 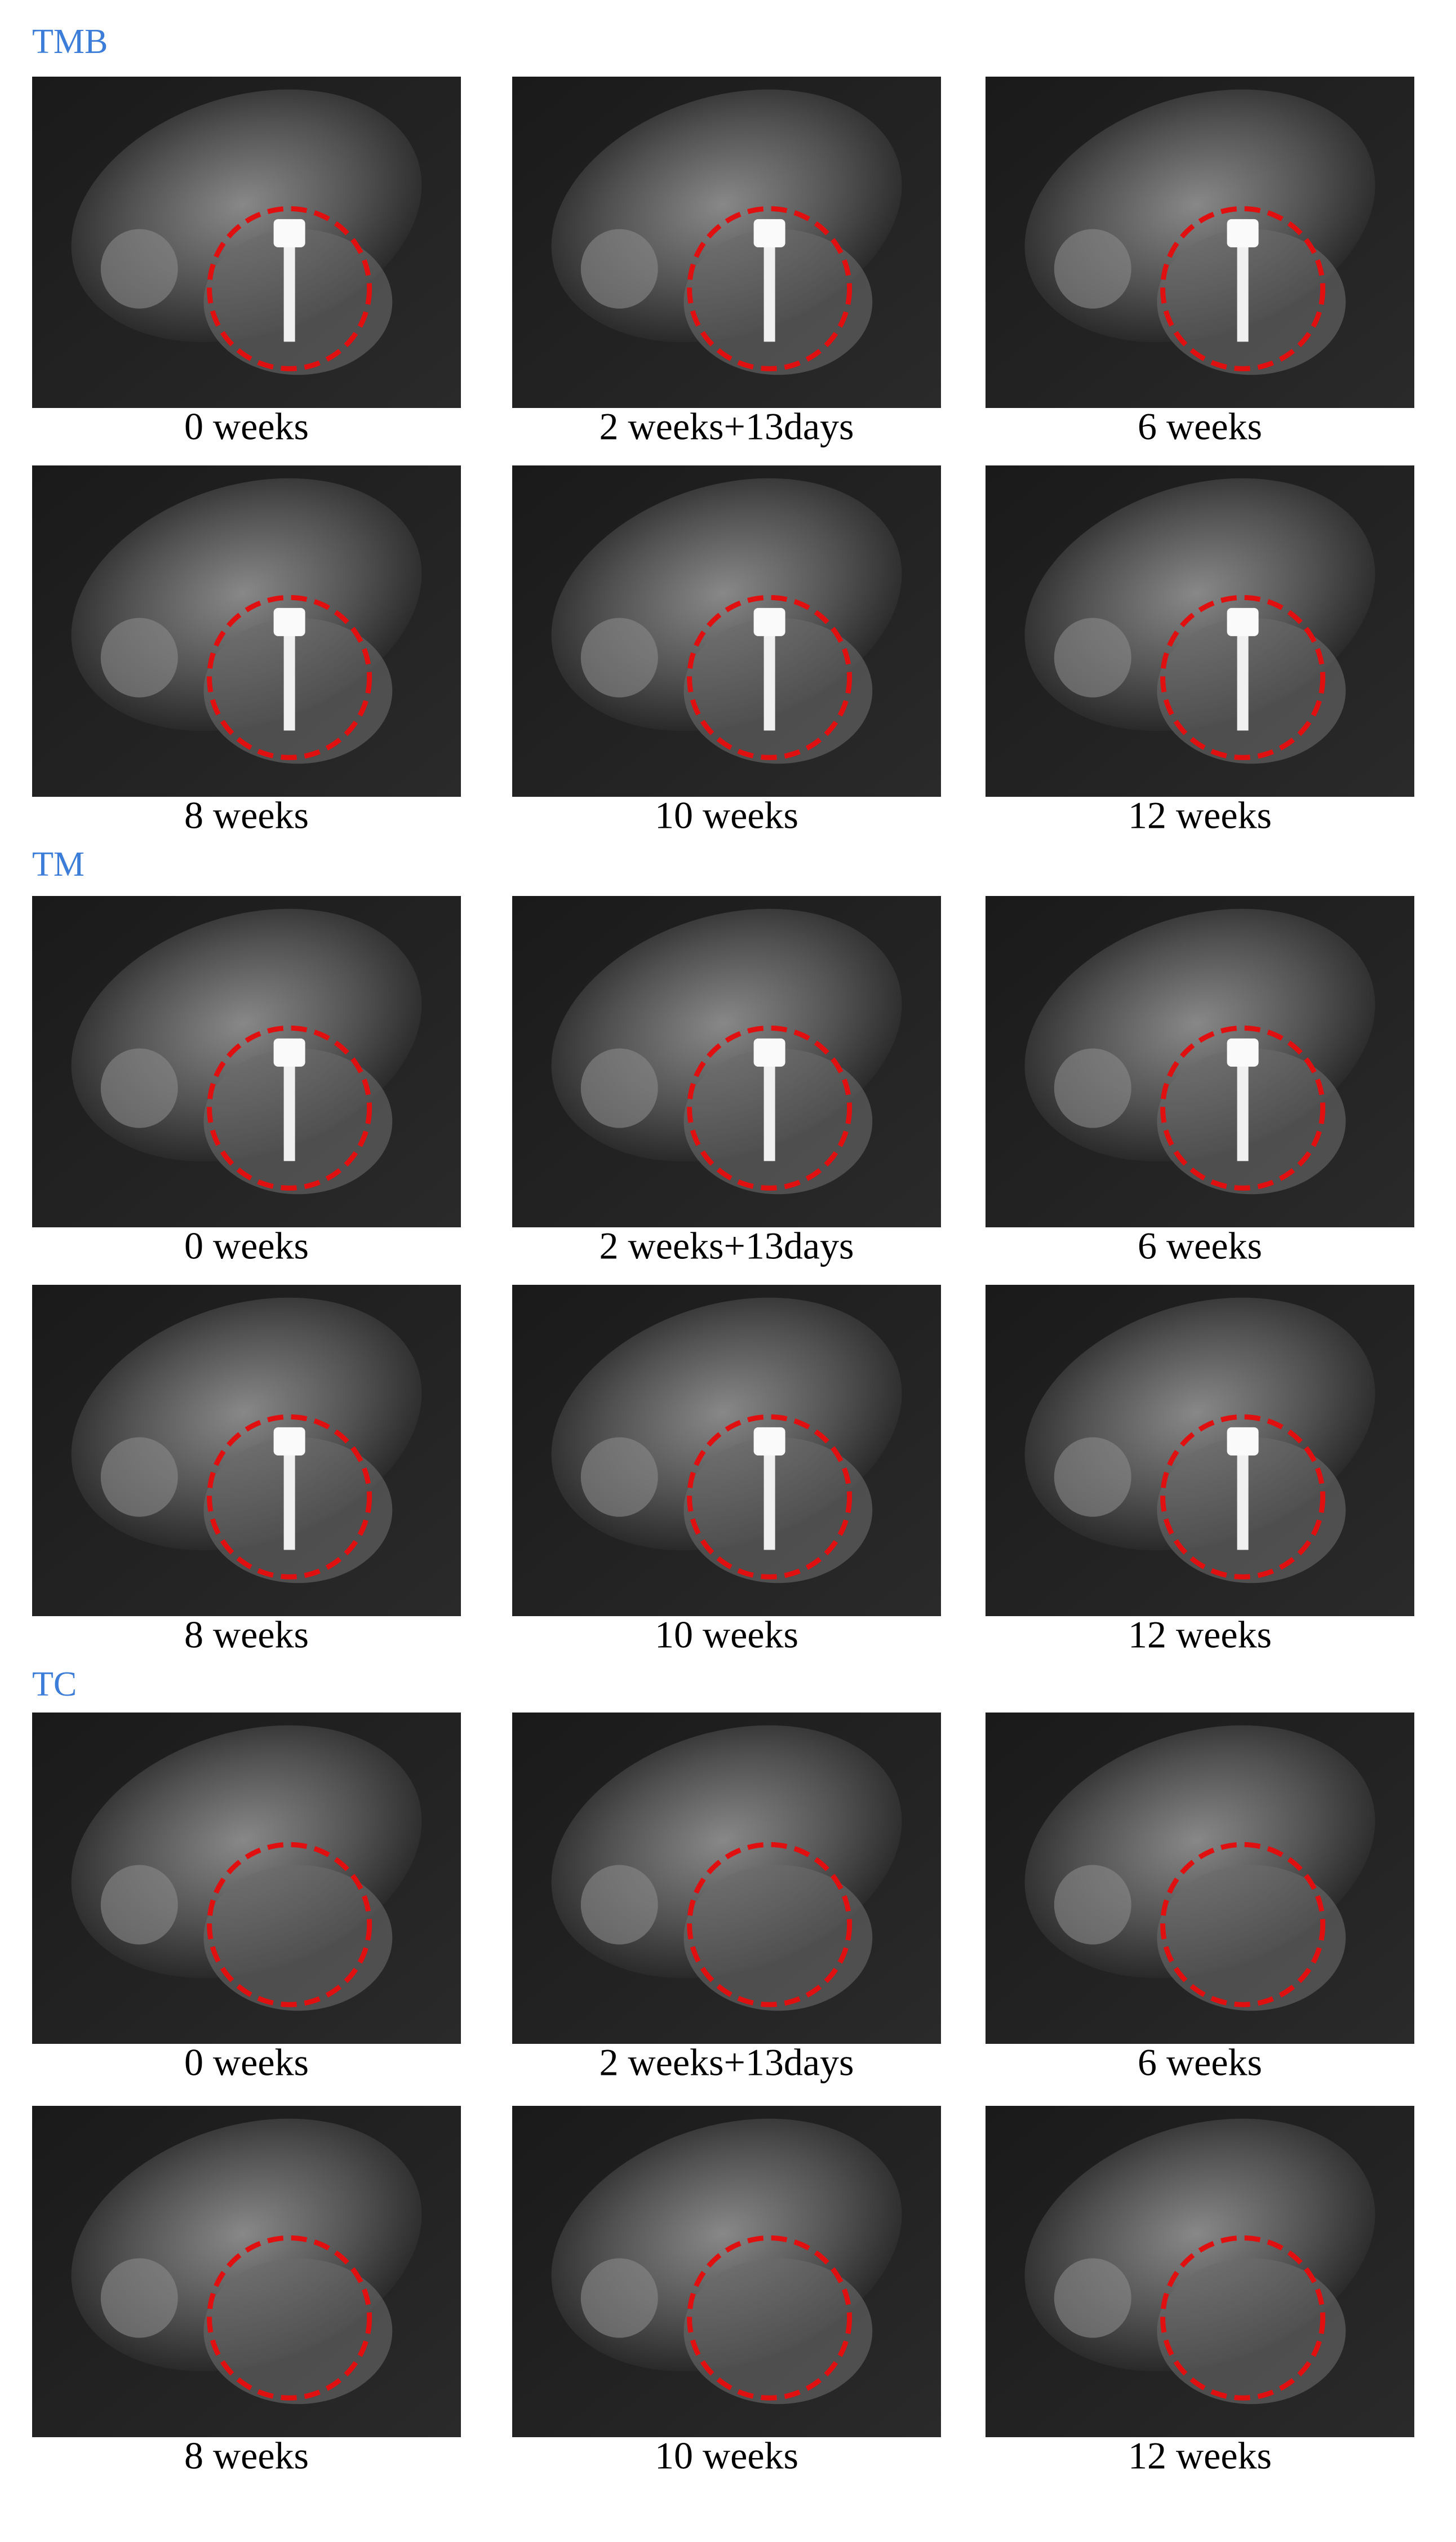 I want to click on group-title: TM, so click(x=58, y=865).